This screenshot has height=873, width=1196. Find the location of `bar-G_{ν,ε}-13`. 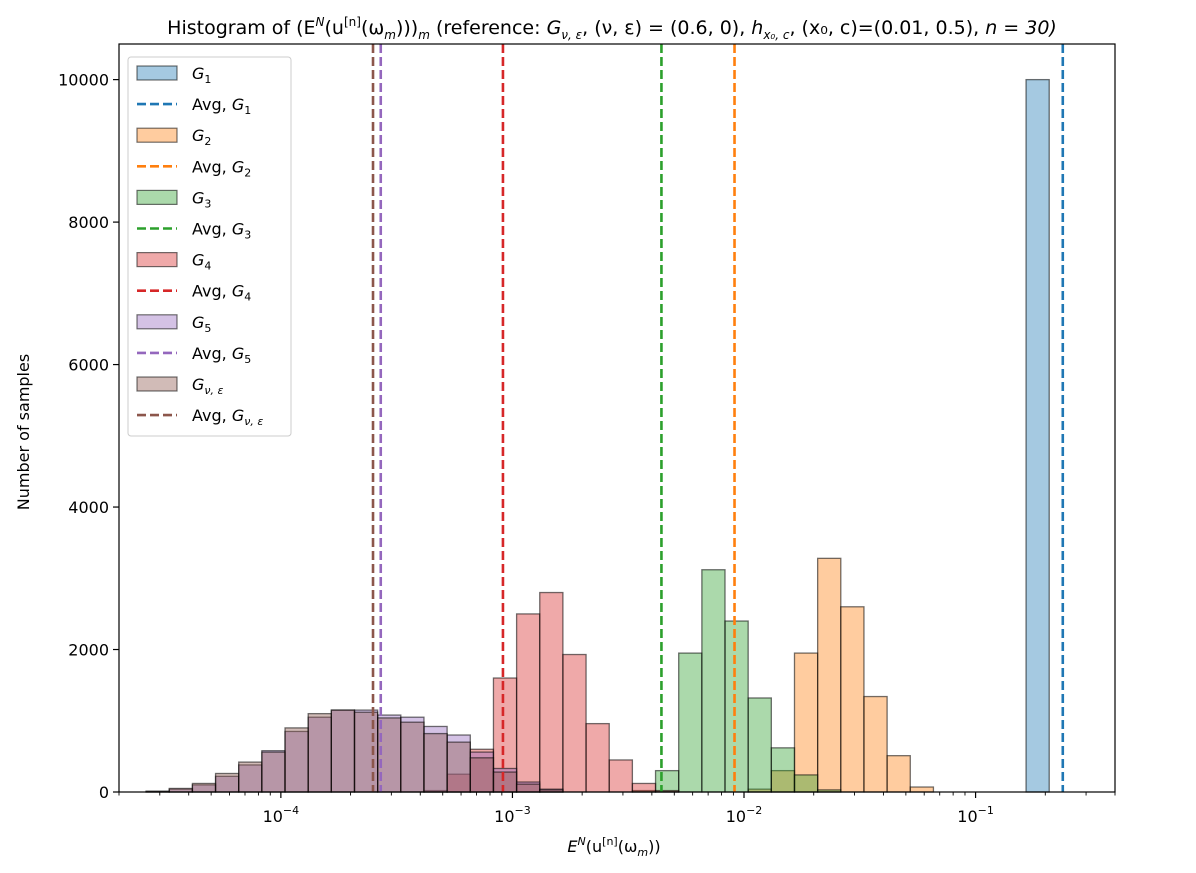

bar-G_{ν,ε}-13 is located at coordinates (458, 767).